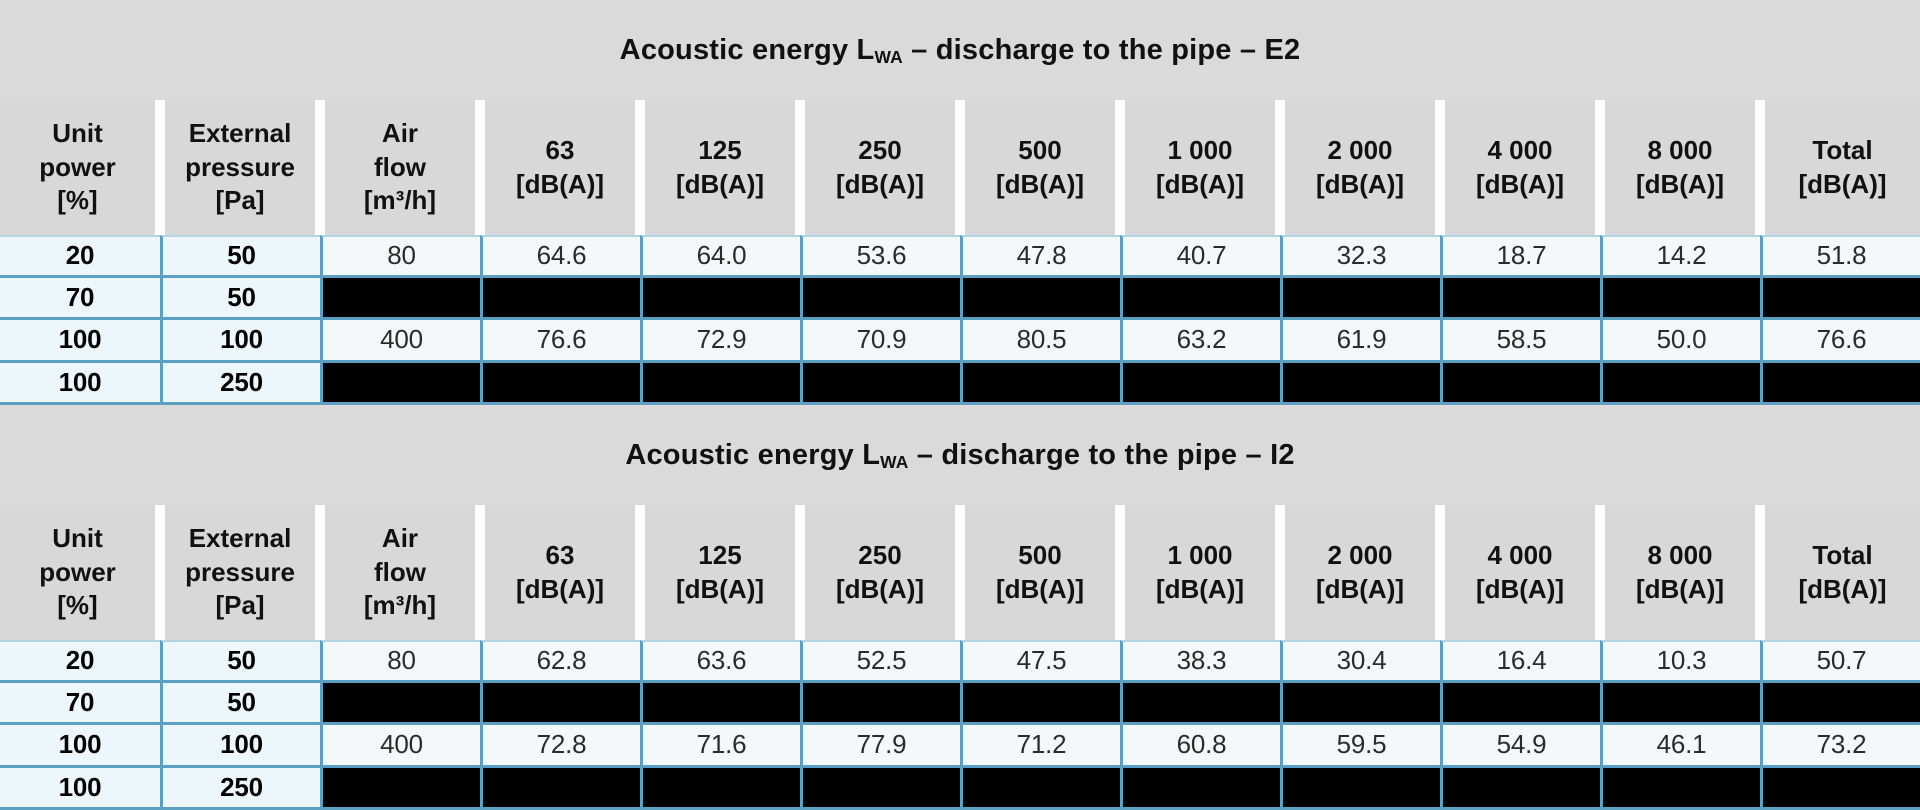 This screenshot has width=1920, height=810. I want to click on value-cell: 71.2, so click(1040, 746).